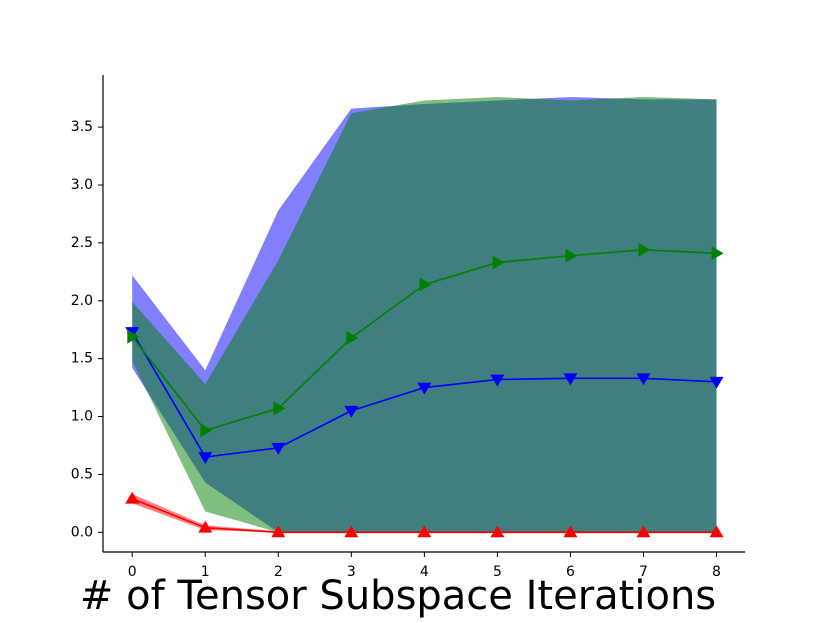 This screenshot has width=830, height=623. What do you see at coordinates (205, 572) in the screenshot?
I see `x-tick-label: 1` at bounding box center [205, 572].